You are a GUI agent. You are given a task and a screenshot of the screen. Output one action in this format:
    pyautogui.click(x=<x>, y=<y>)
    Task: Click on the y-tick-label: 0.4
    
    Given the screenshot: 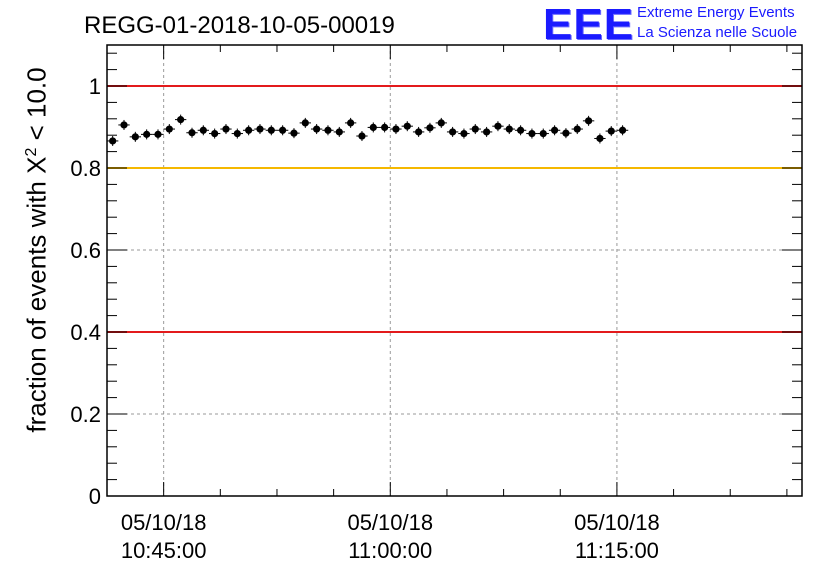 What is the action you would take?
    pyautogui.click(x=85, y=332)
    